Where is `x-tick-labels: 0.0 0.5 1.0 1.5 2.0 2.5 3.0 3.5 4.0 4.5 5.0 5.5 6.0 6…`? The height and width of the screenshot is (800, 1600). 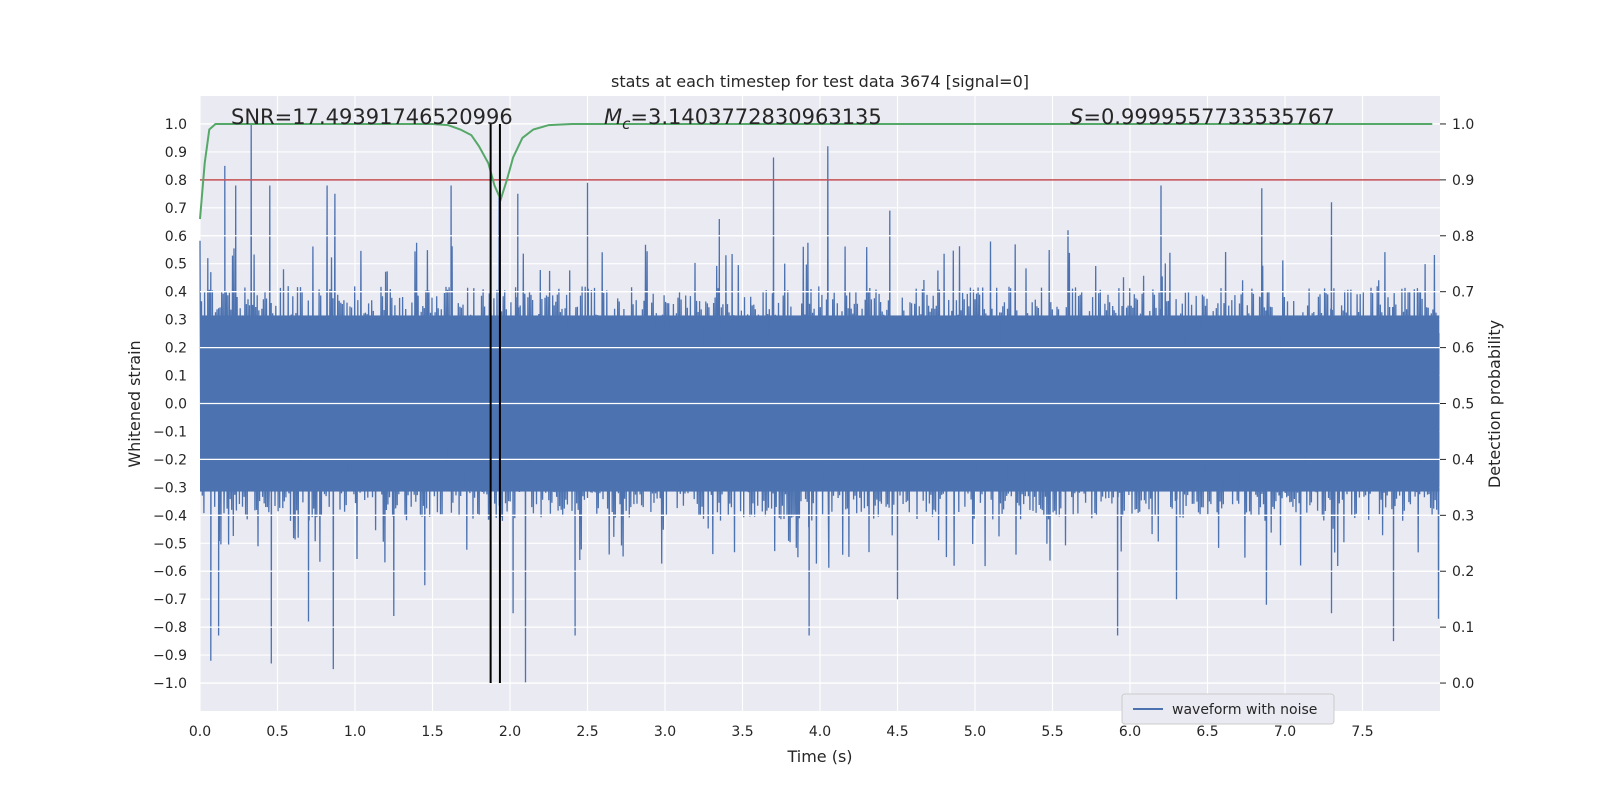
x-tick-labels: 0.0 0.5 1.0 1.5 2.0 2.5 3.0 3.5 4.0 4.5 5.0 5.5 6.0 6… is located at coordinates (781, 732).